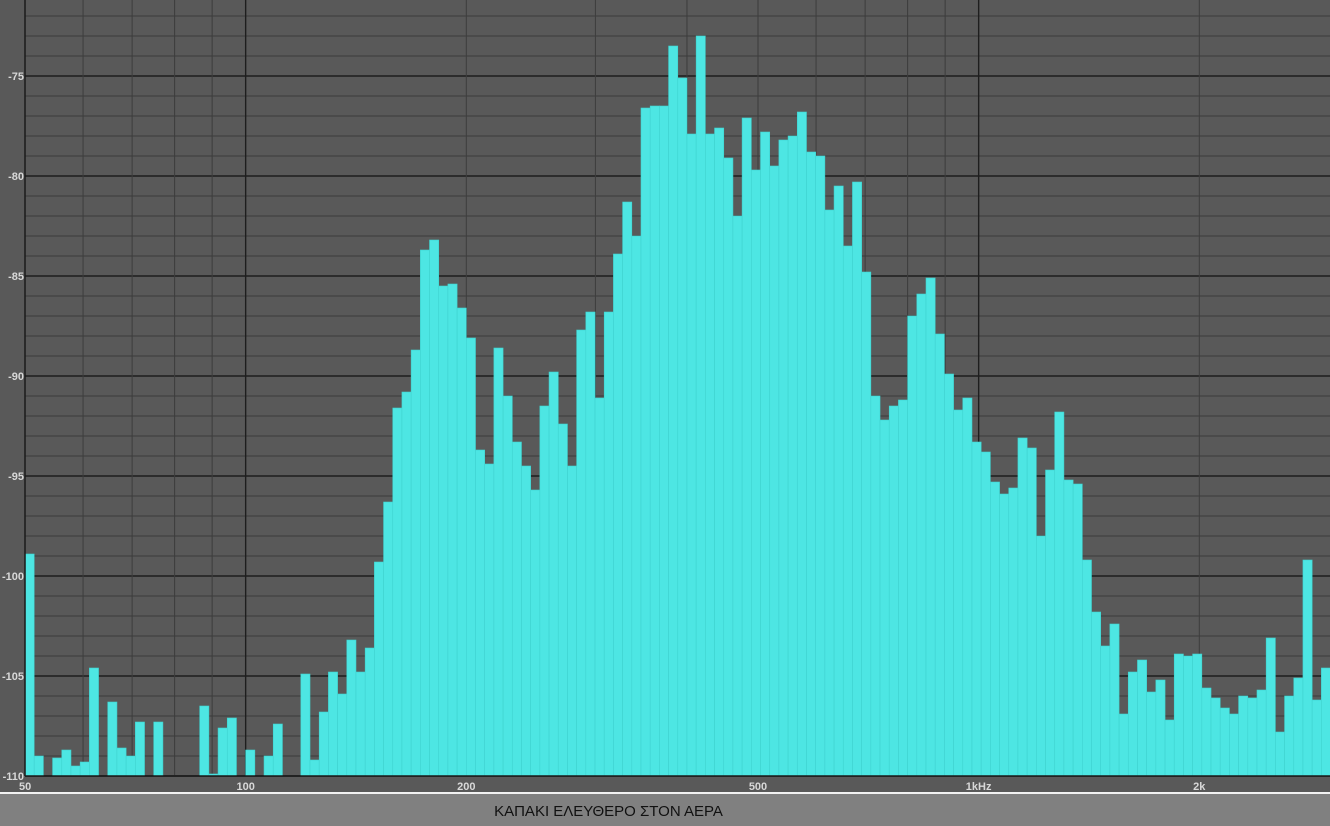 The image size is (1330, 826). What do you see at coordinates (16, 177) in the screenshot?
I see `y-tick-label: -80` at bounding box center [16, 177].